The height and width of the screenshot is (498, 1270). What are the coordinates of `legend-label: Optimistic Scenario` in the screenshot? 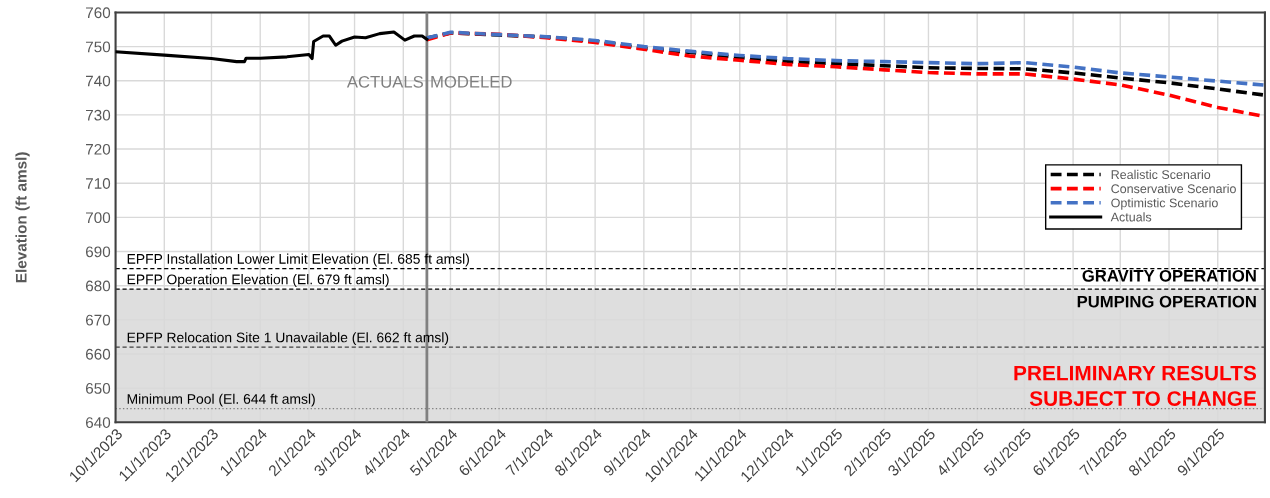 It's located at (1164, 204).